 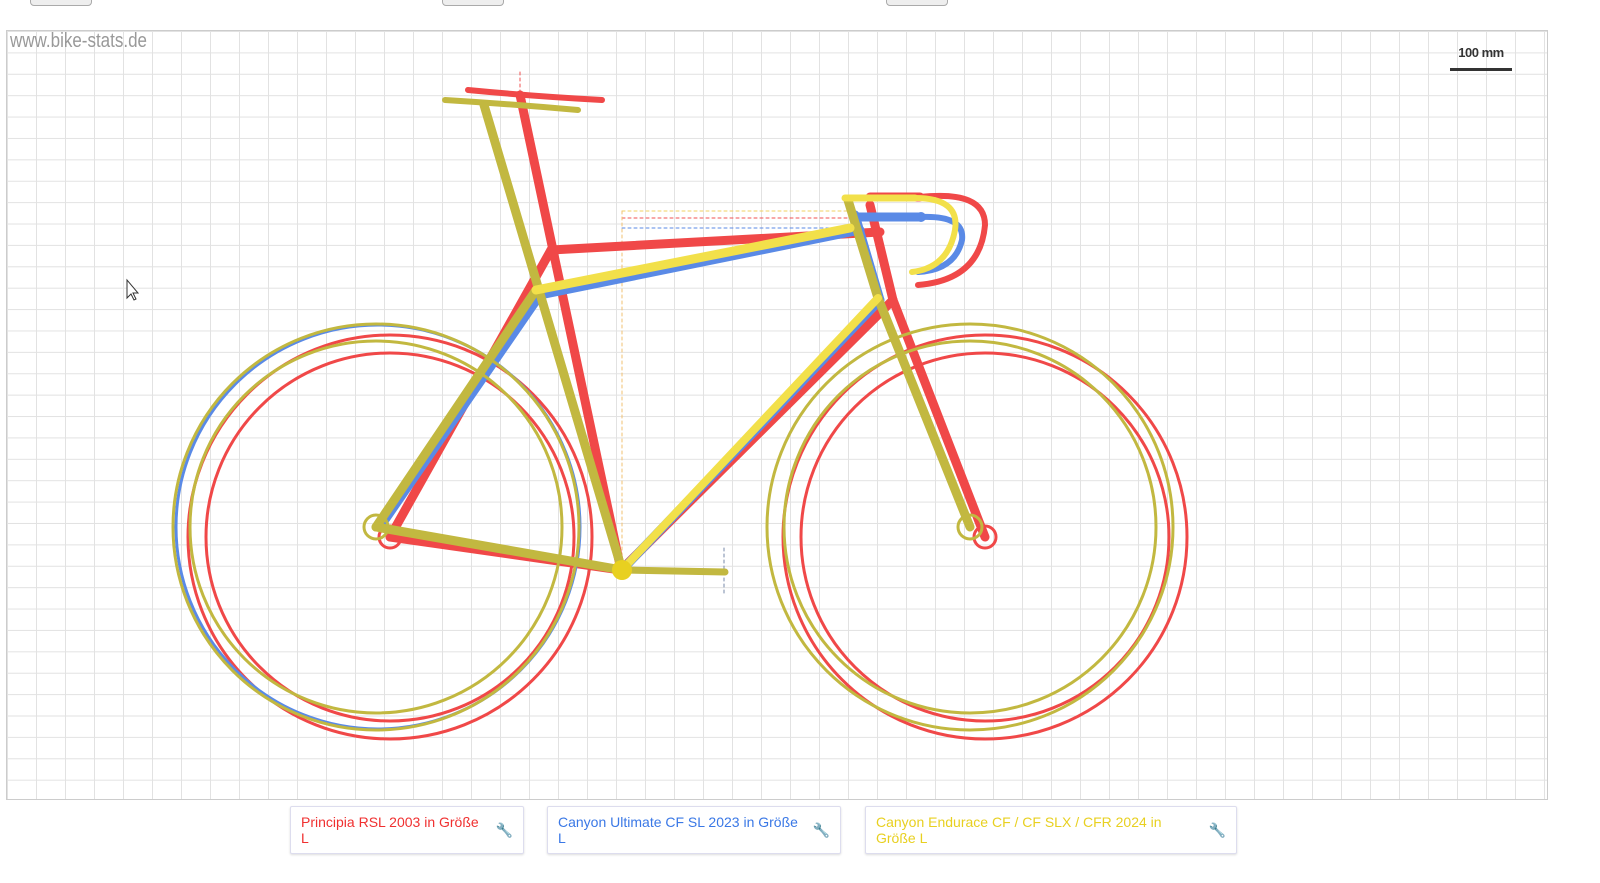 What do you see at coordinates (133, 289) in the screenshot?
I see `mouse-cursor-icon` at bounding box center [133, 289].